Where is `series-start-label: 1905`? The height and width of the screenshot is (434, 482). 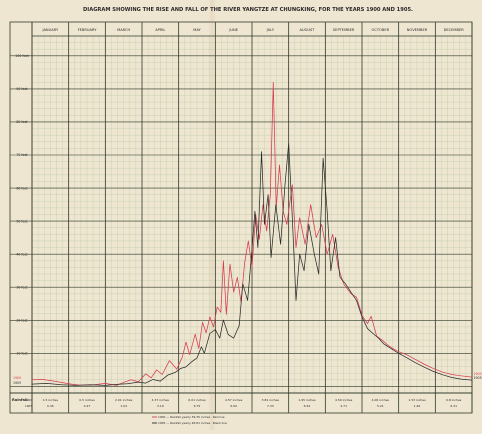 series-start-label: 1905 is located at coordinates (17, 383).